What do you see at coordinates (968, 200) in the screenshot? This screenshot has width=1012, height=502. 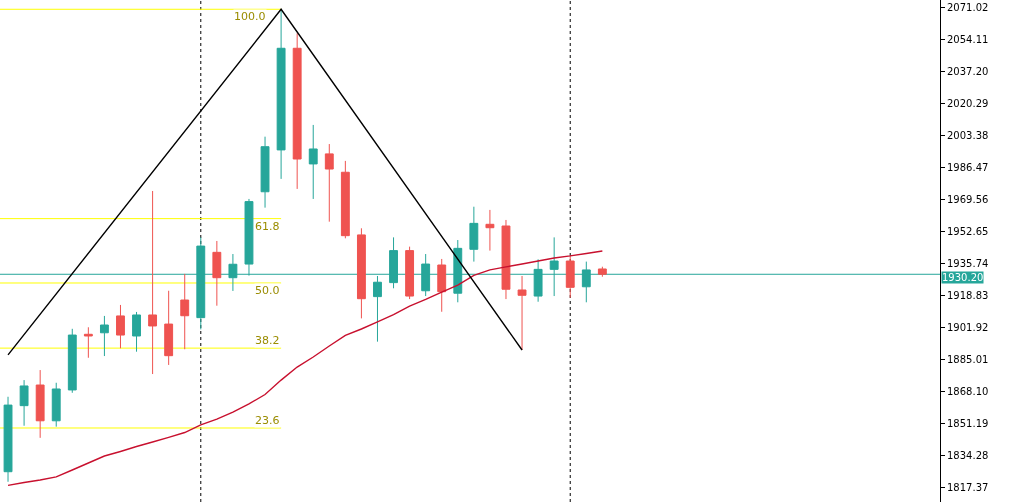 I see `y-tick-label: 1969.56` at bounding box center [968, 200].